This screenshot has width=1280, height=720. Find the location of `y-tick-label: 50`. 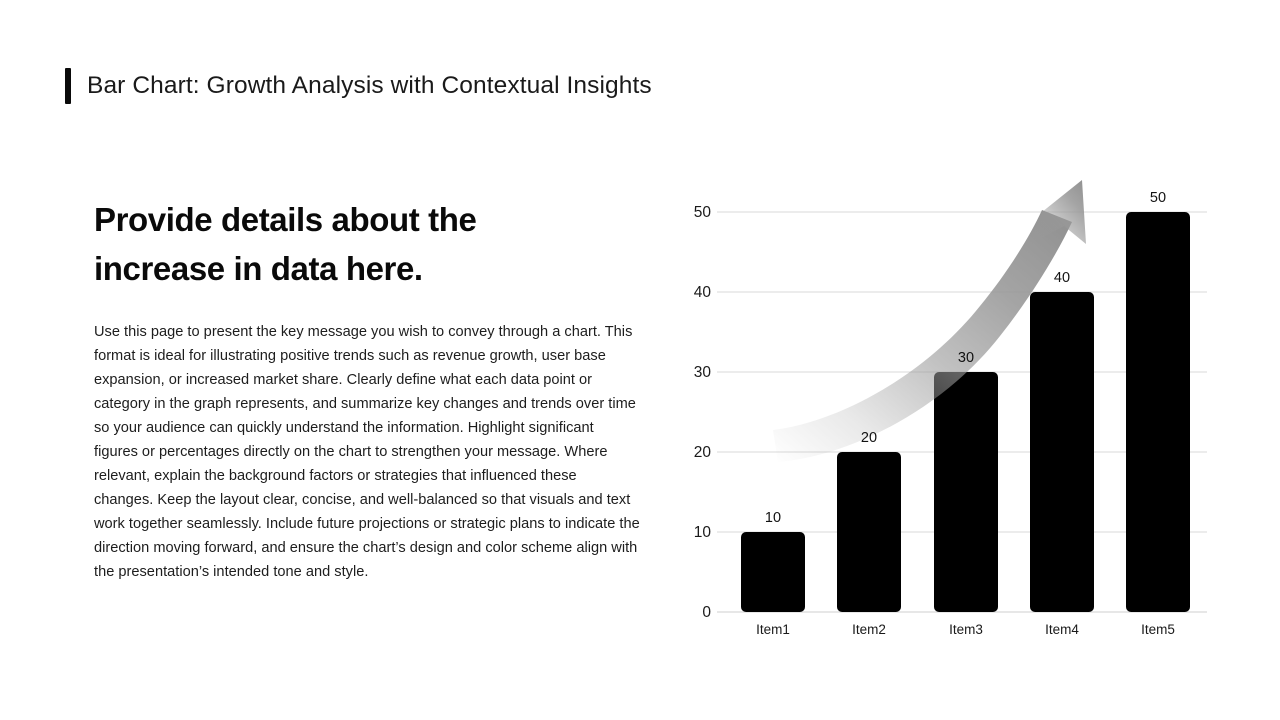

y-tick-label: 50 is located at coordinates (703, 212).